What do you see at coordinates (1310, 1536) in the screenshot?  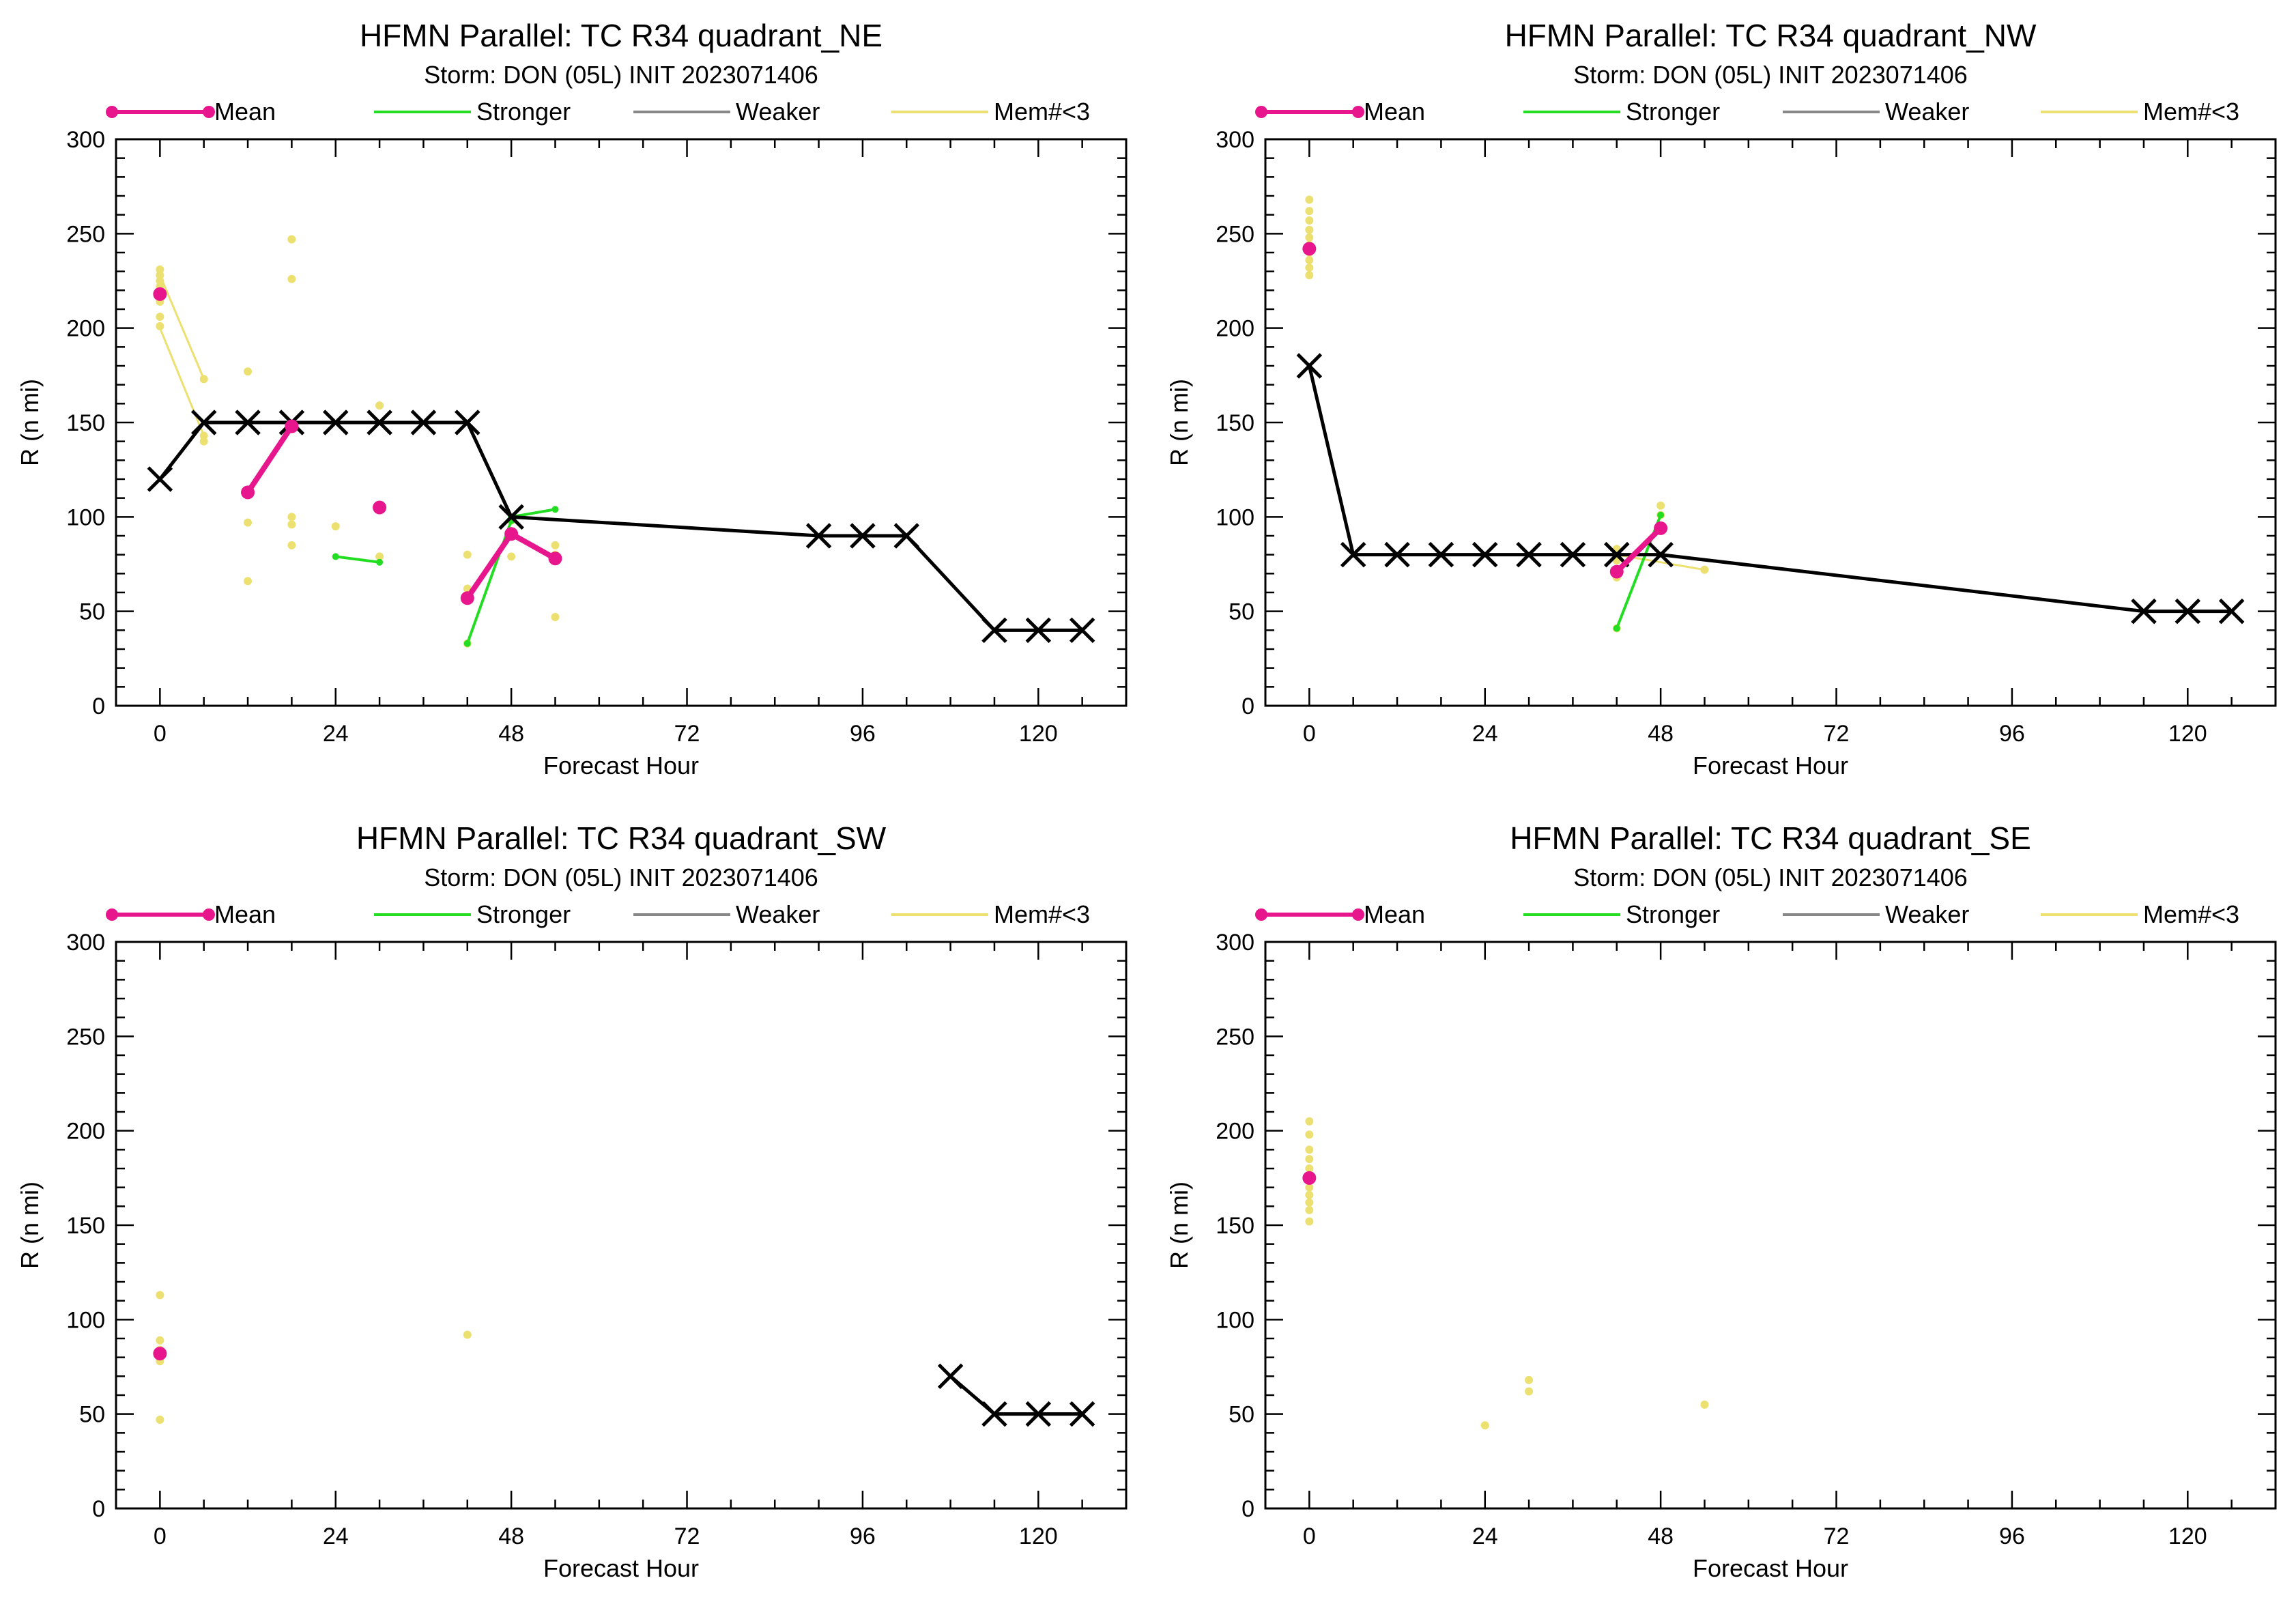 I see `x-tick-label: 0` at bounding box center [1310, 1536].